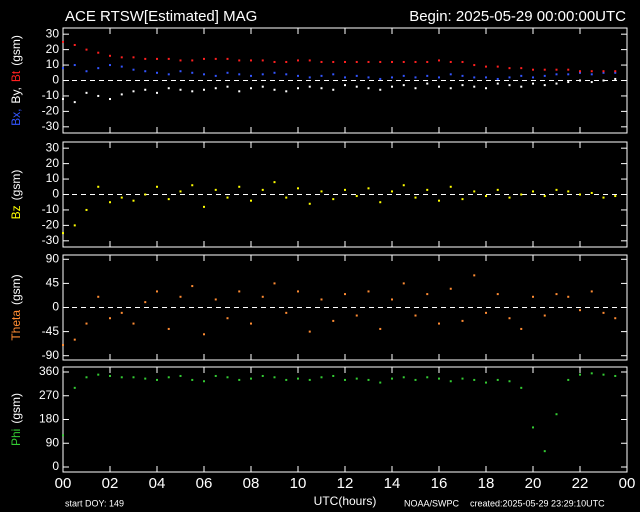 This screenshot has width=640, height=512. What do you see at coordinates (53, 442) in the screenshot?
I see `y-tick-label: 90` at bounding box center [53, 442].